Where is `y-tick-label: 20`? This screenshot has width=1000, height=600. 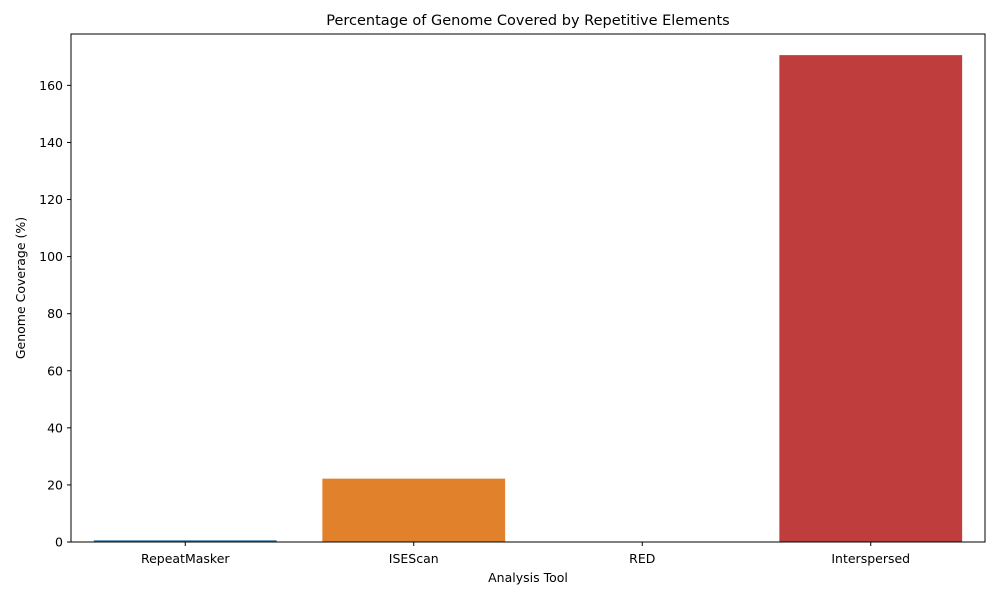 y-tick-label: 20 is located at coordinates (55, 484).